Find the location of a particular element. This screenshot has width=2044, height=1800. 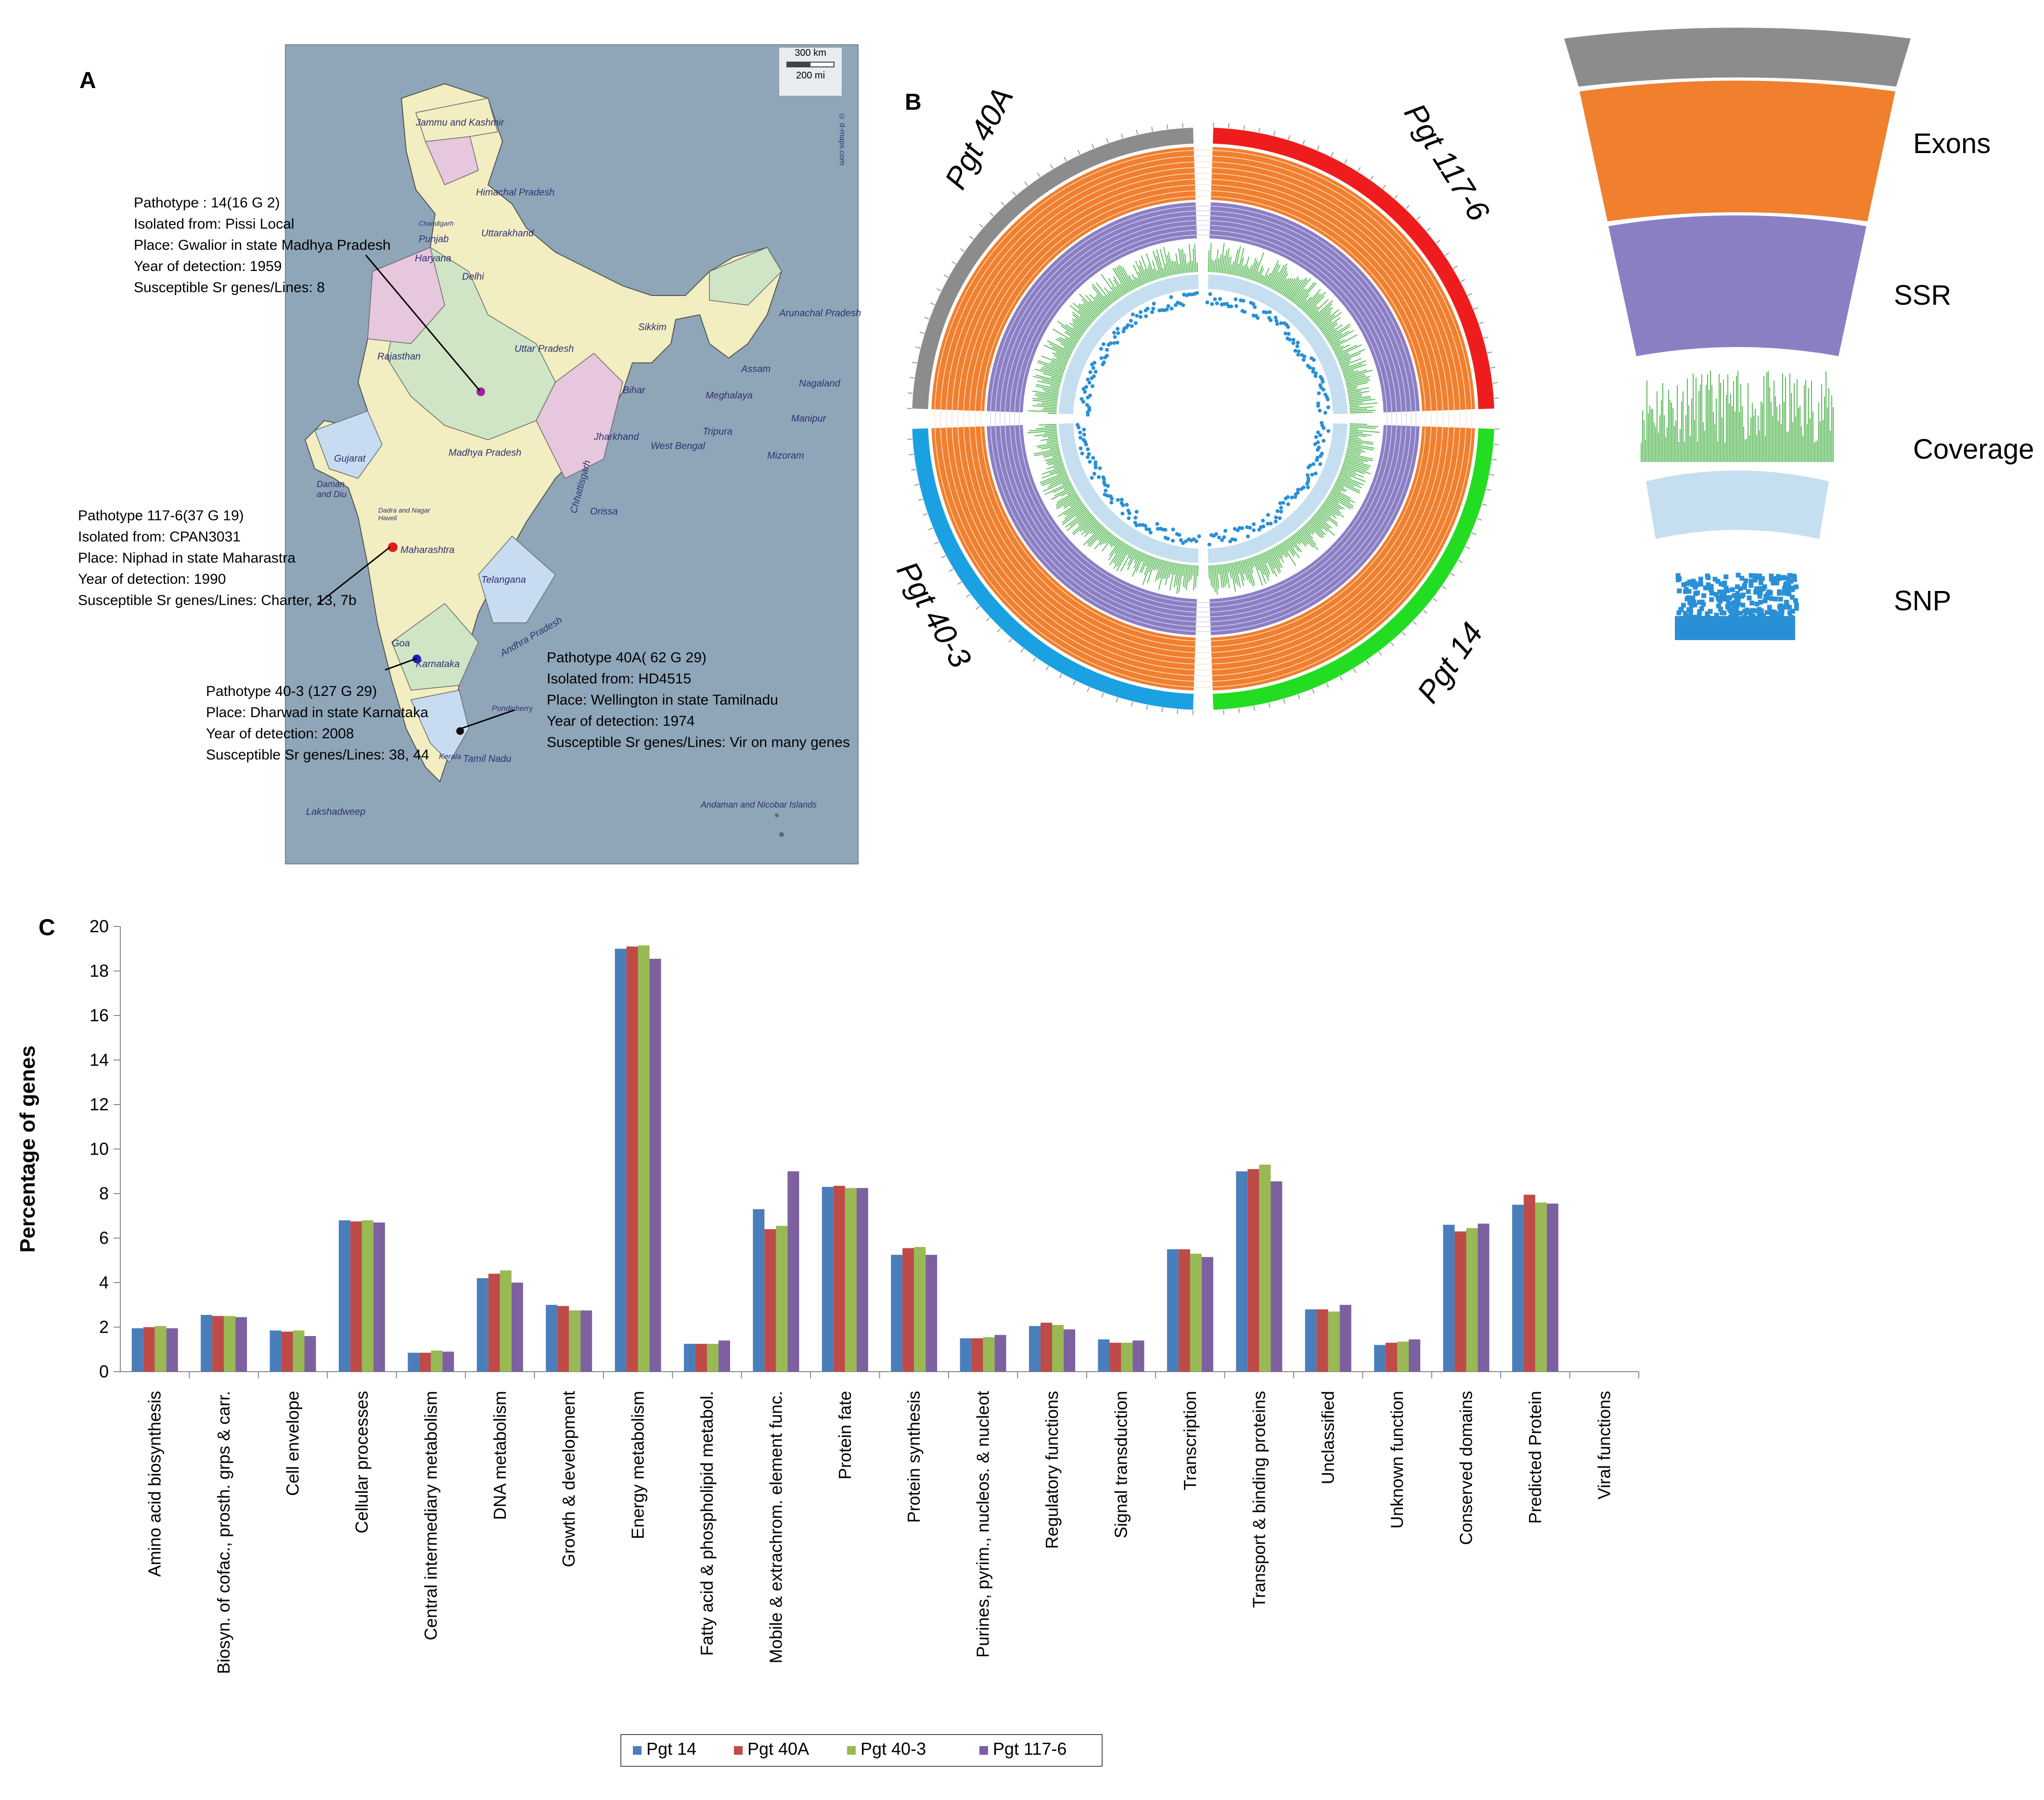

region-label: Sikkim is located at coordinates (652, 327).